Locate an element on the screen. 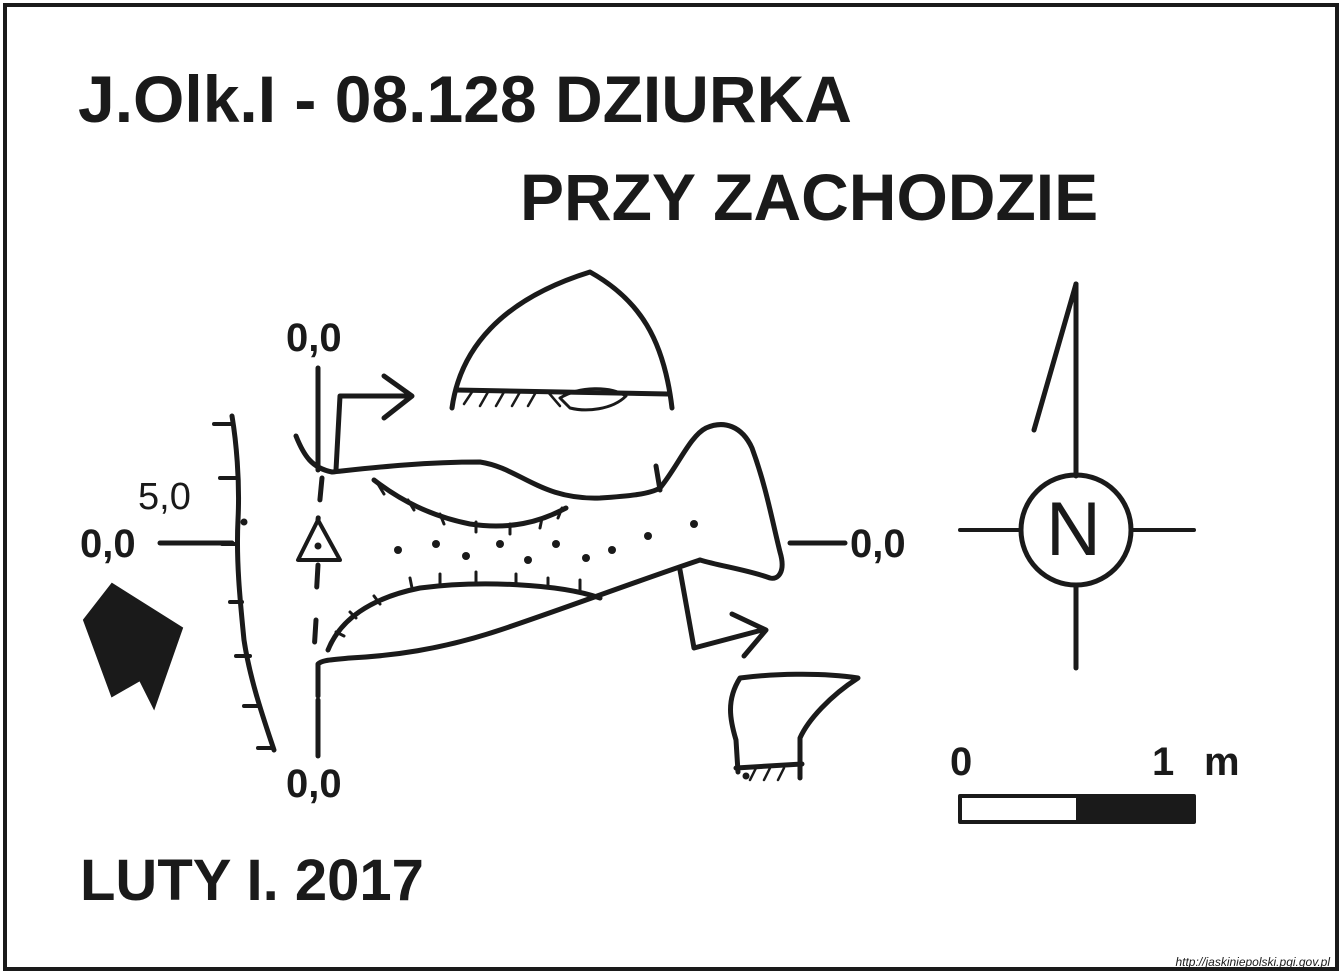  scale-bar-white is located at coordinates (1019, 809).